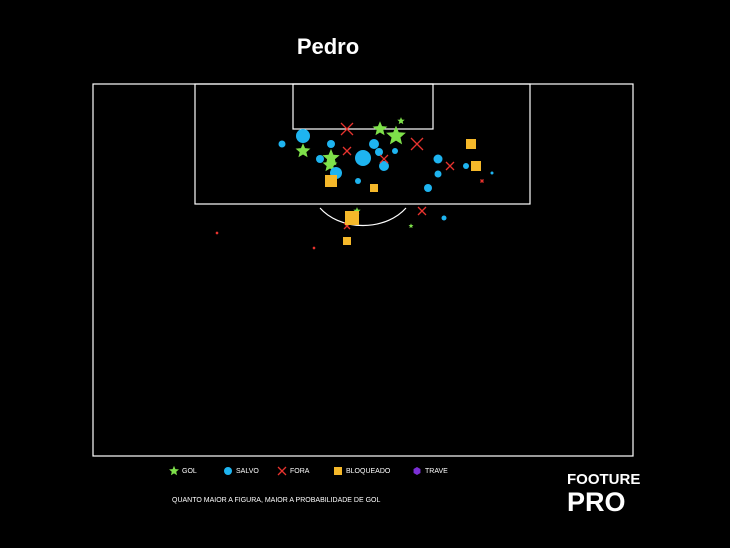  Describe the element at coordinates (368, 471) in the screenshot. I see `legend-label: BLOQUEADO` at that location.